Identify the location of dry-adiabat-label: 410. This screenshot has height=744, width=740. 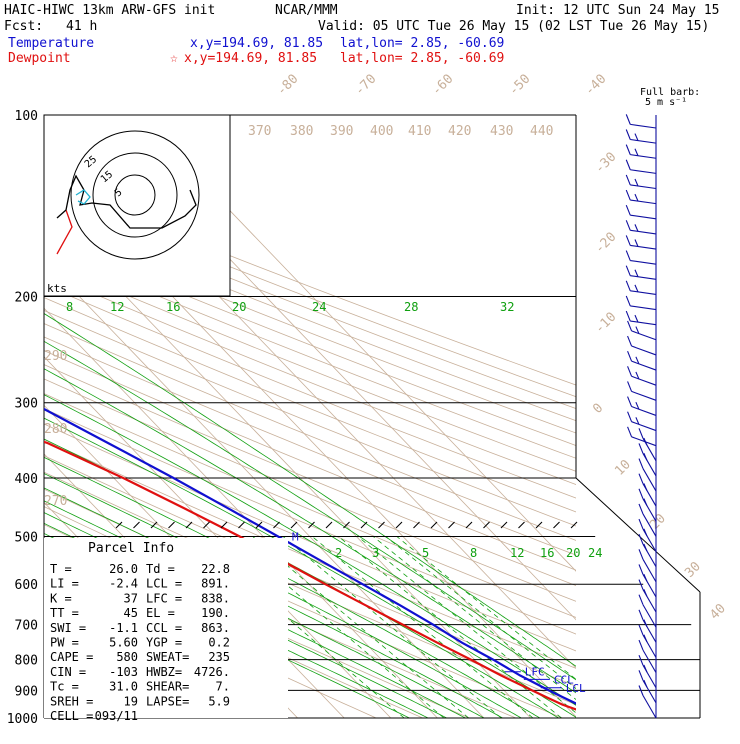
(419, 131).